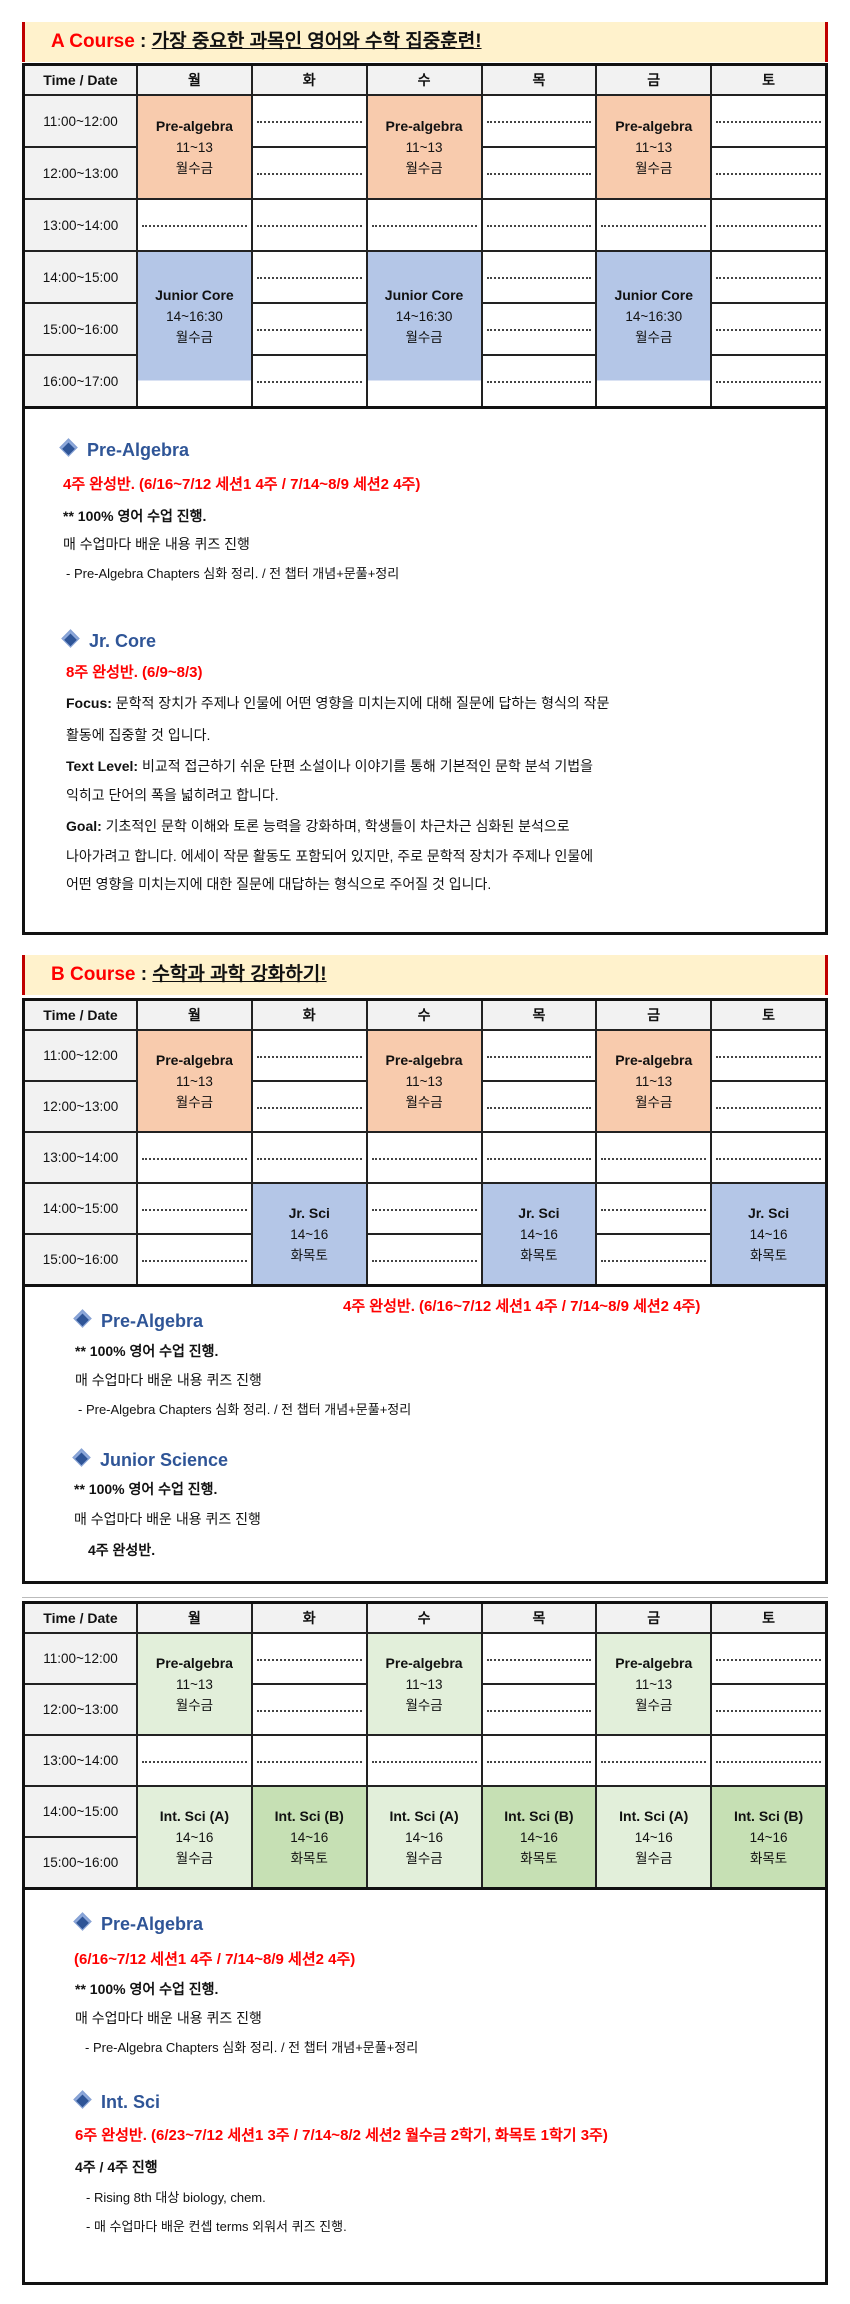  I want to click on class-time: 14~16:30, so click(654, 316).